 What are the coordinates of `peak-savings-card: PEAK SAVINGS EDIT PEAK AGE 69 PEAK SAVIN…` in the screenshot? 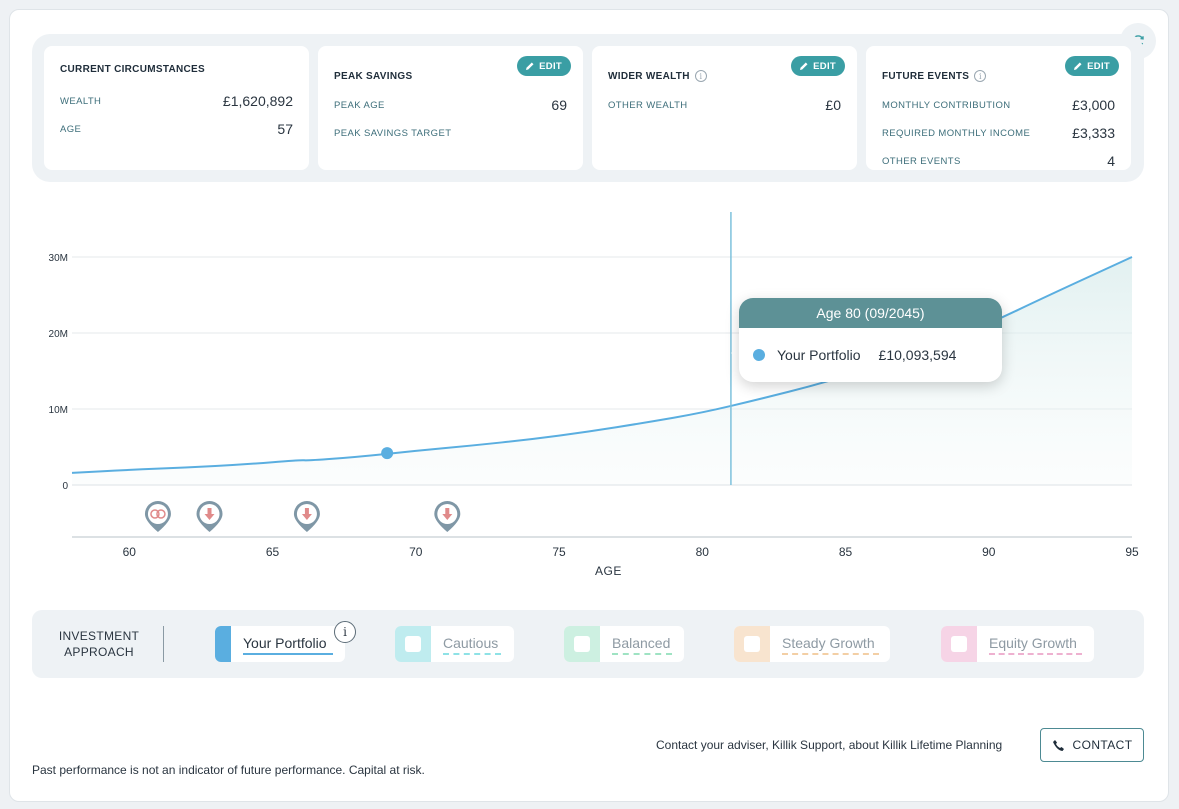 It's located at (450, 108).